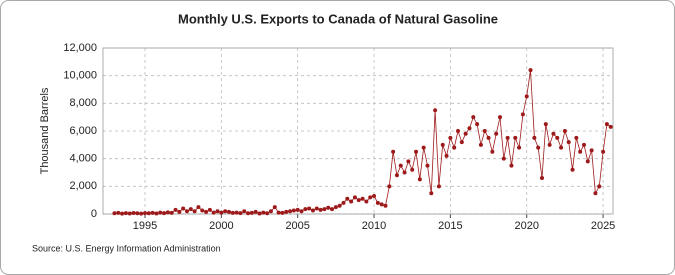  I want to click on x-tick-label: 2005, so click(297, 226).